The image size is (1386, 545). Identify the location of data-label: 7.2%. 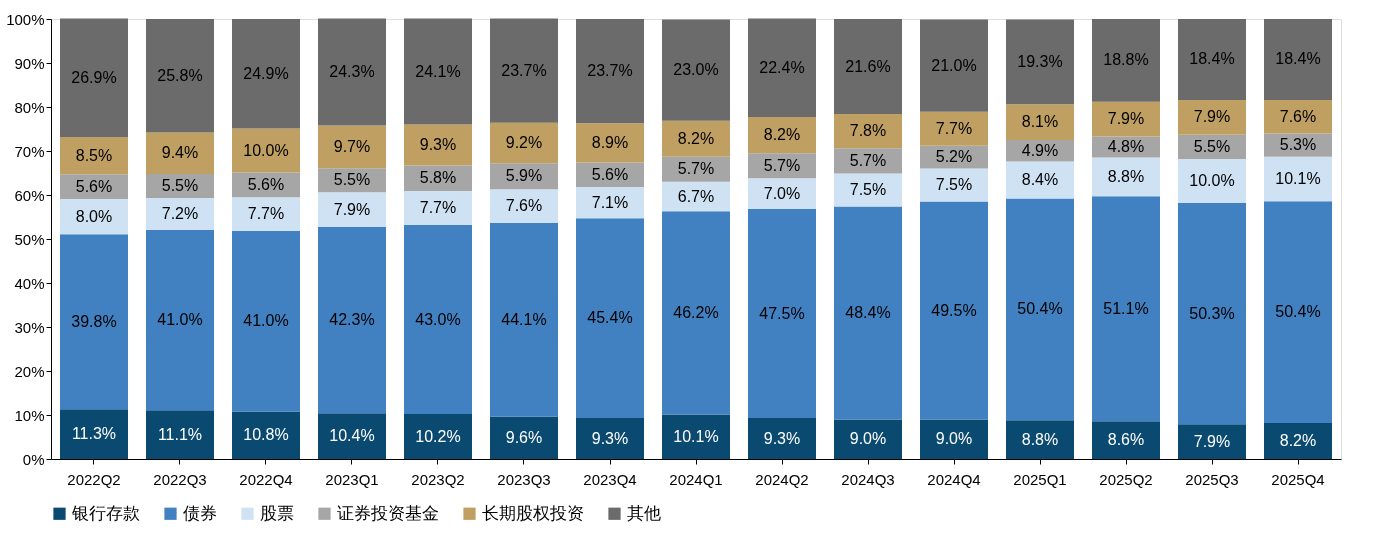
(180, 213).